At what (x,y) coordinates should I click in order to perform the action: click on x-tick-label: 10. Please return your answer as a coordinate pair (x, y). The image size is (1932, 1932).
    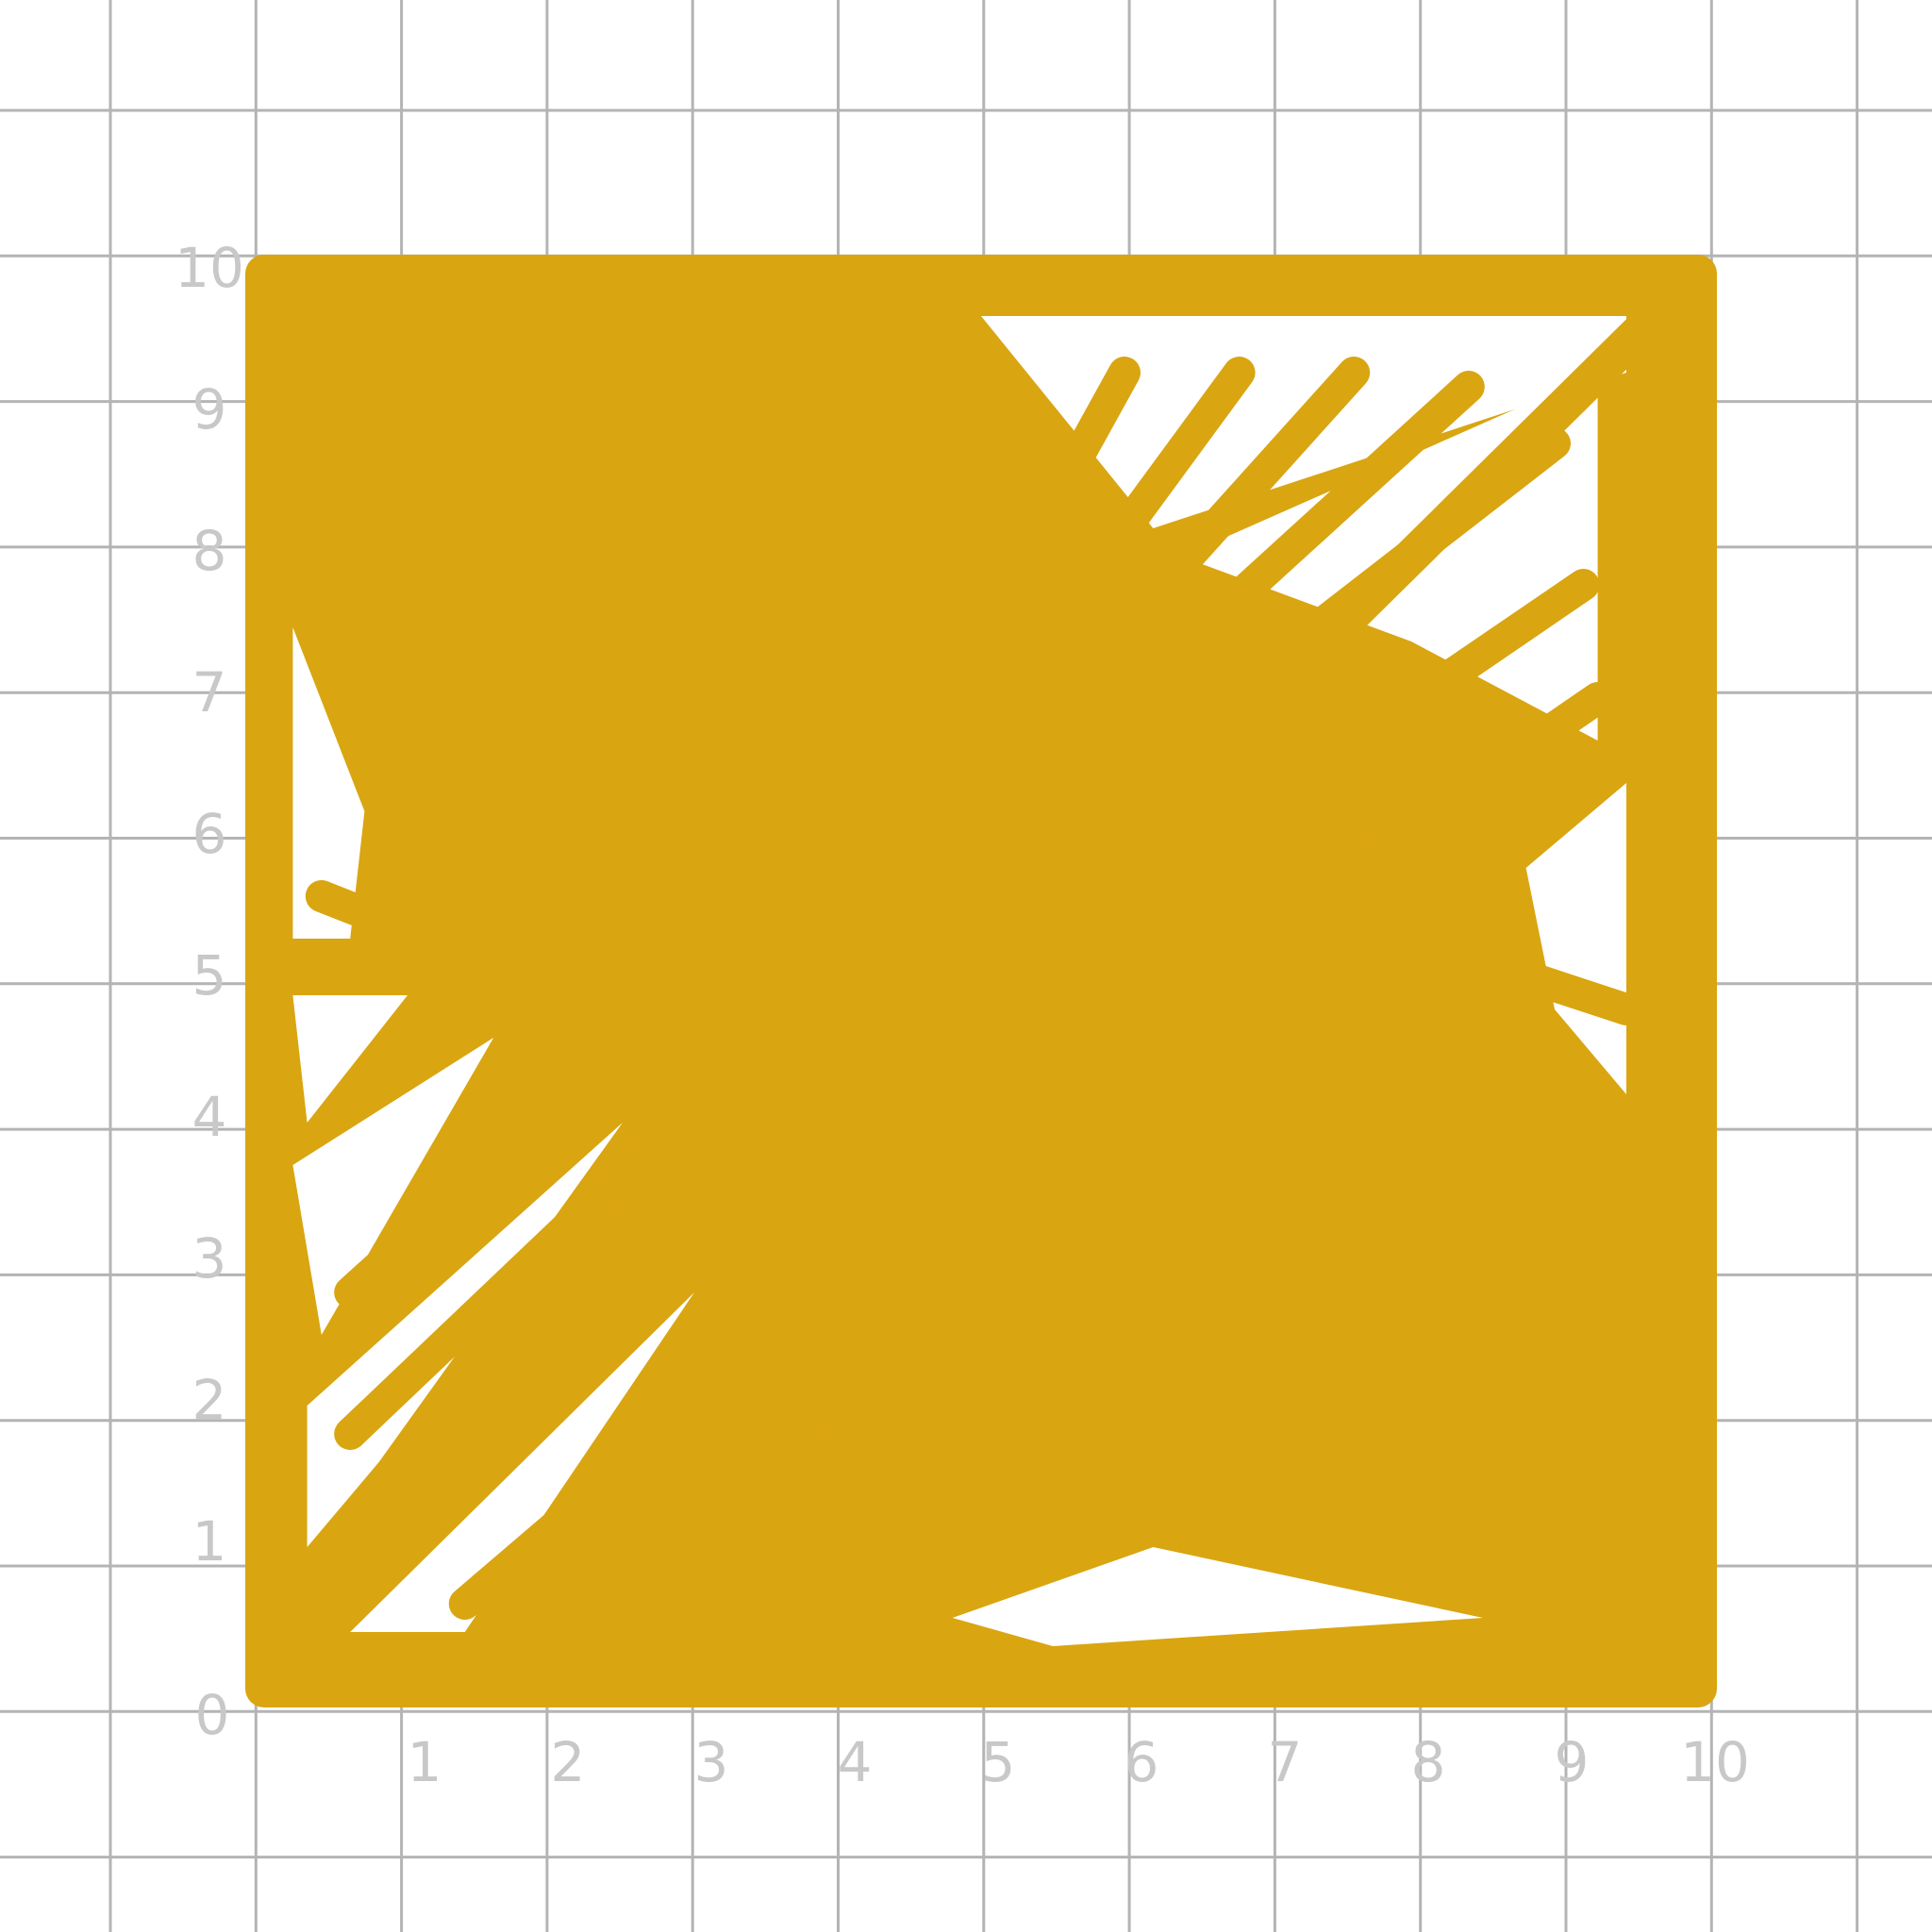
    Looking at the image, I should click on (1715, 1762).